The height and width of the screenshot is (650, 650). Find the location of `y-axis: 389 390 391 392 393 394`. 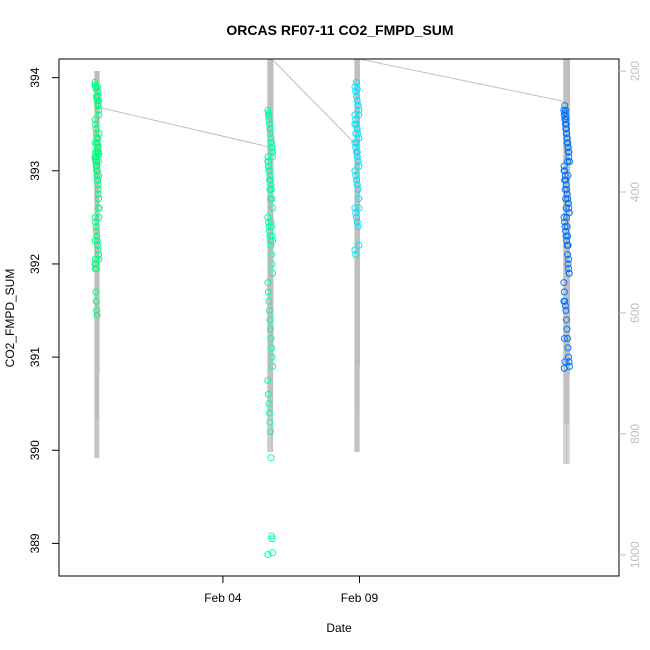

y-axis: 389 390 391 392 393 394 is located at coordinates (43, 310).